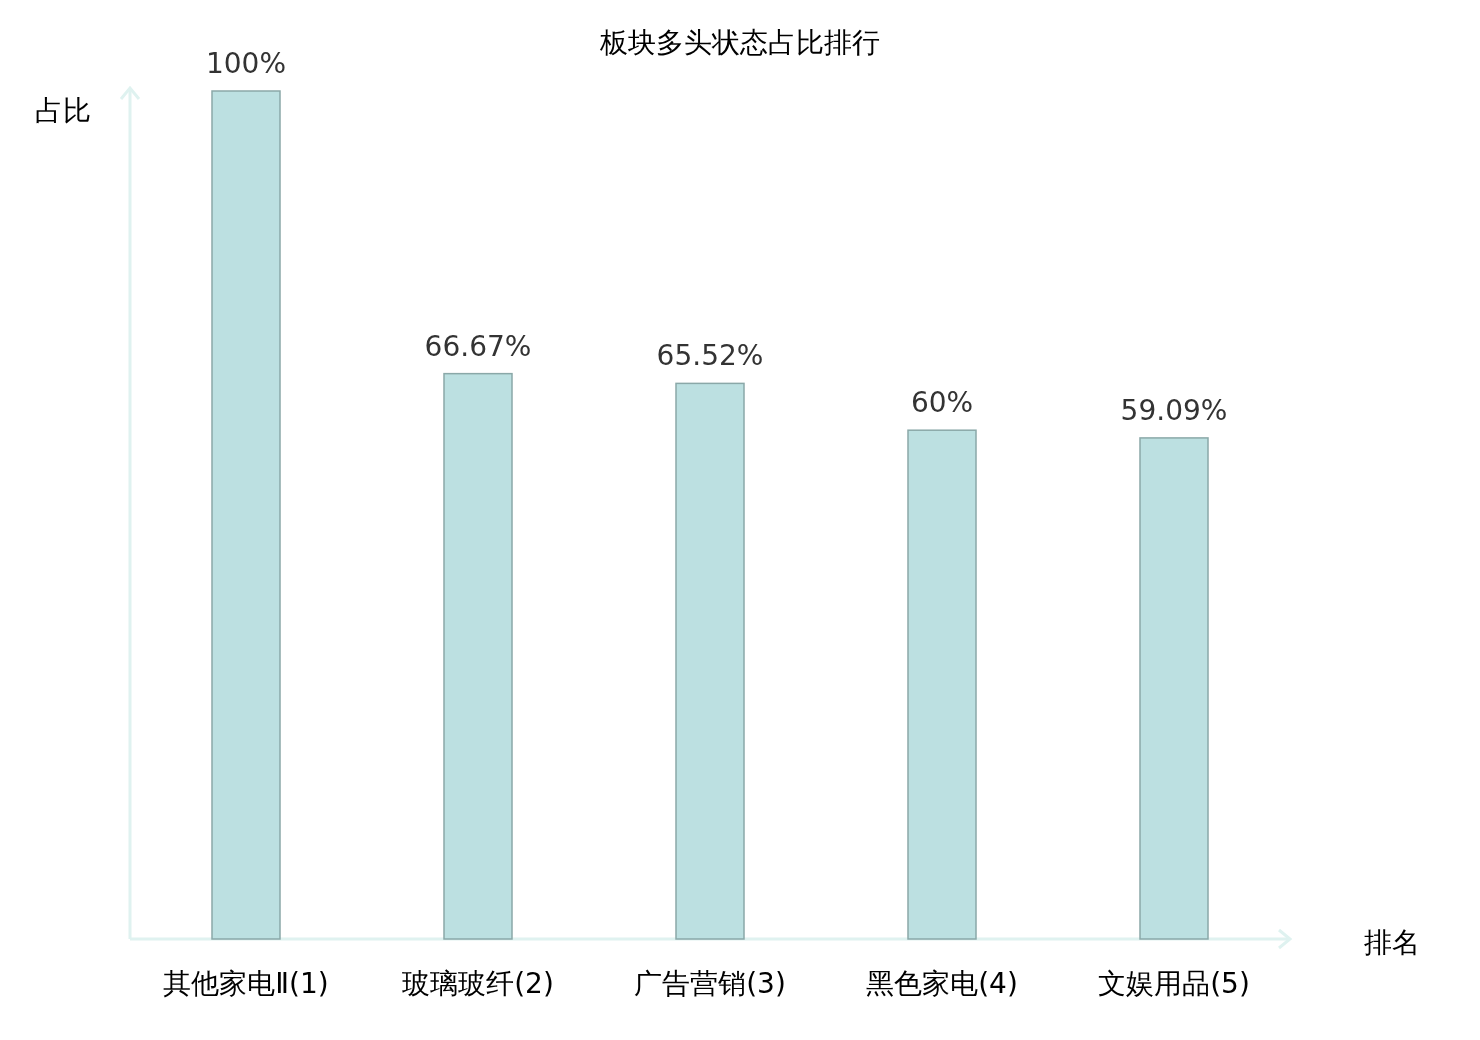  What do you see at coordinates (478, 983) in the screenshot?
I see `x-tick-label: 玻璃玻纤(2)` at bounding box center [478, 983].